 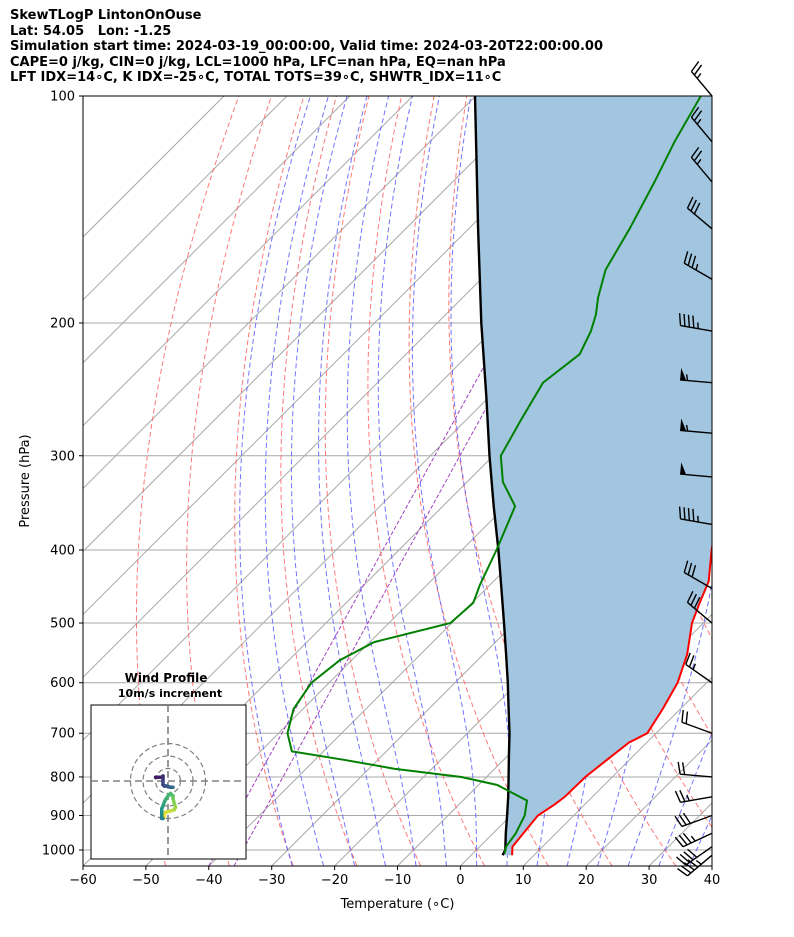 I want to click on x-tick-label: 40, so click(x=712, y=880).